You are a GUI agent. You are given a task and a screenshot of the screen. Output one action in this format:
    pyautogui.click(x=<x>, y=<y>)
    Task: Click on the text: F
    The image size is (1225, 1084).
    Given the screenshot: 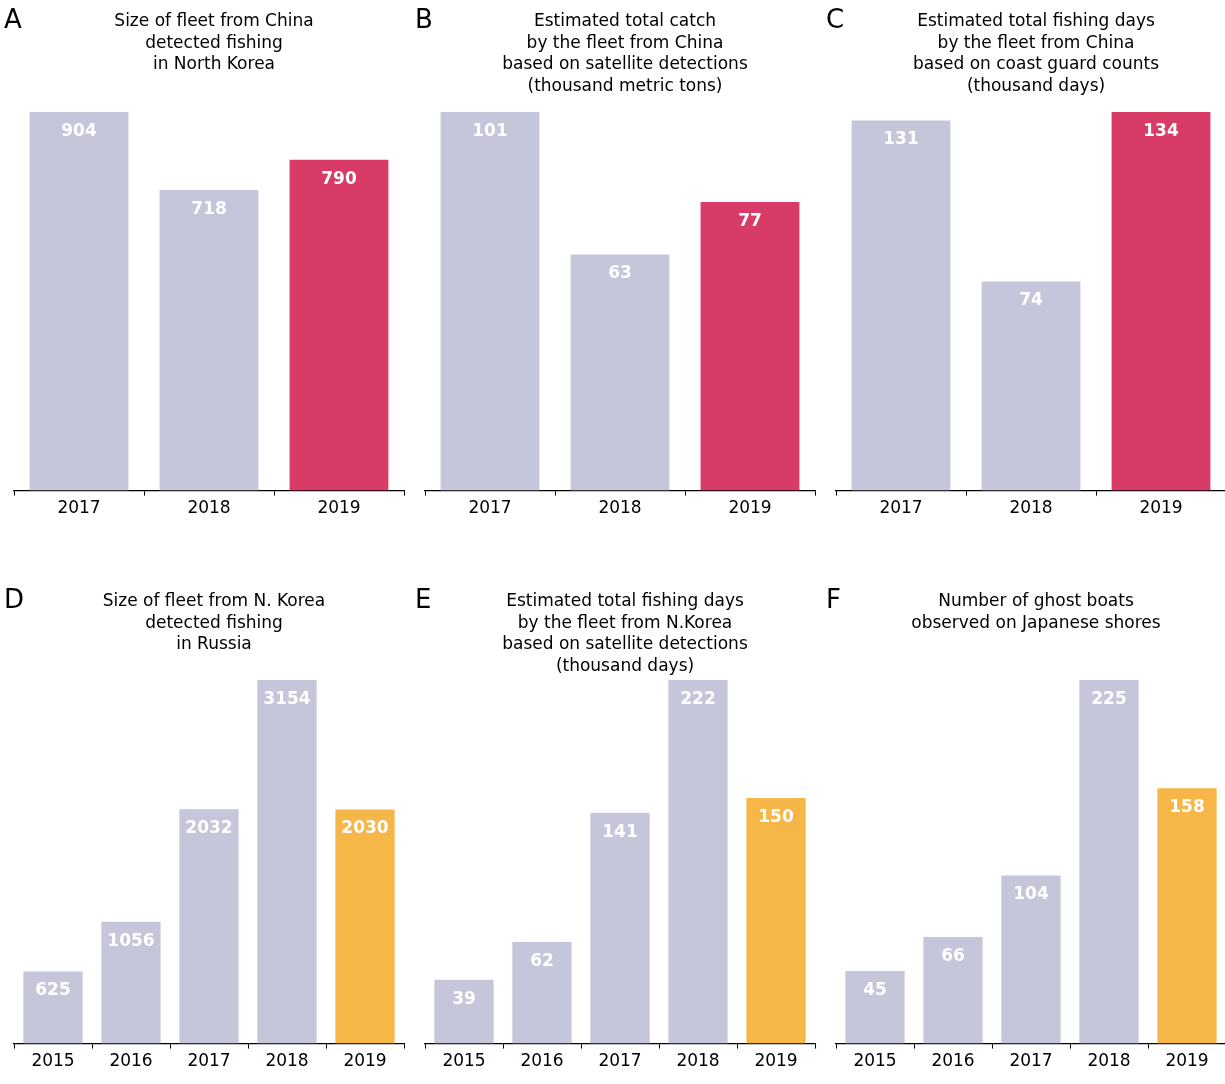 What is the action you would take?
    pyautogui.click(x=833, y=599)
    